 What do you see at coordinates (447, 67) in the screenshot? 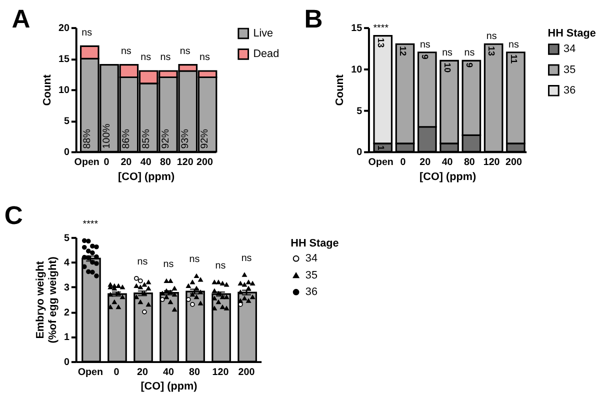
I see `data-label: 10` at bounding box center [447, 67].